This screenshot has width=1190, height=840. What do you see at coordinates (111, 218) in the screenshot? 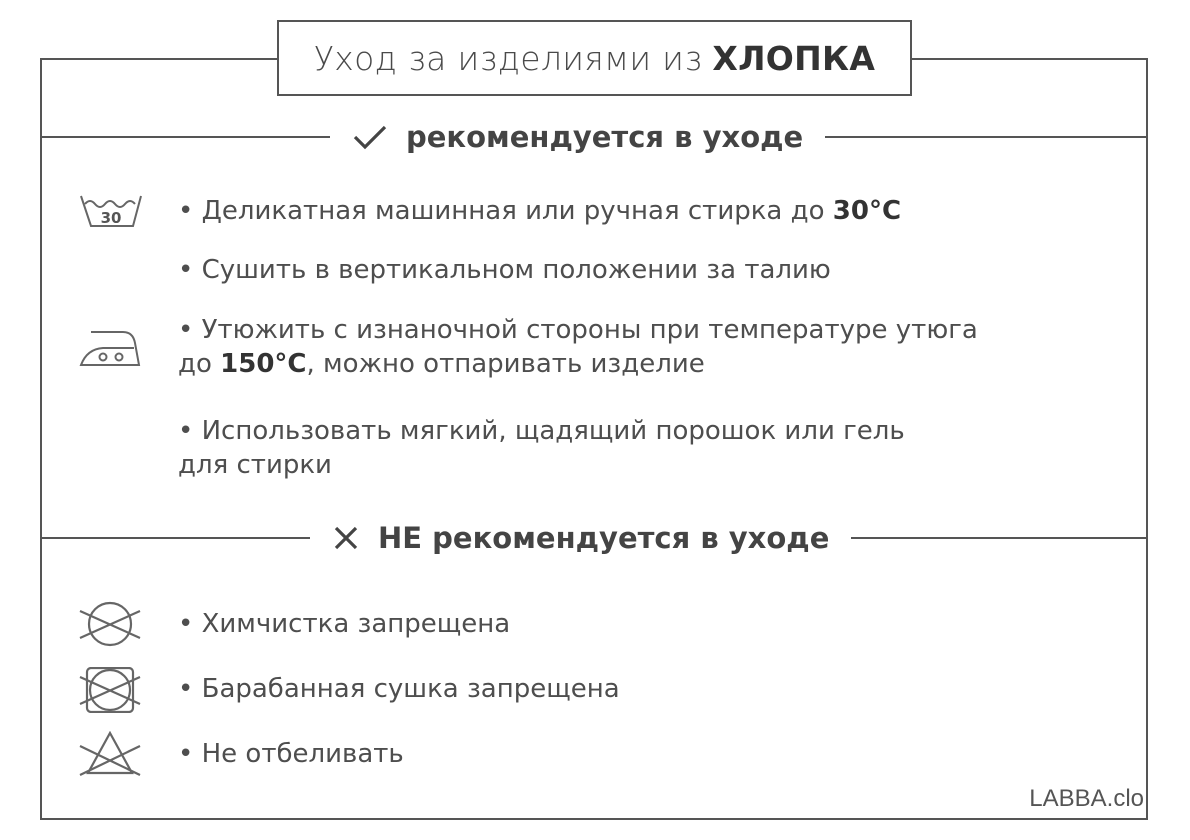
I see `svg-text: 30` at bounding box center [111, 218].